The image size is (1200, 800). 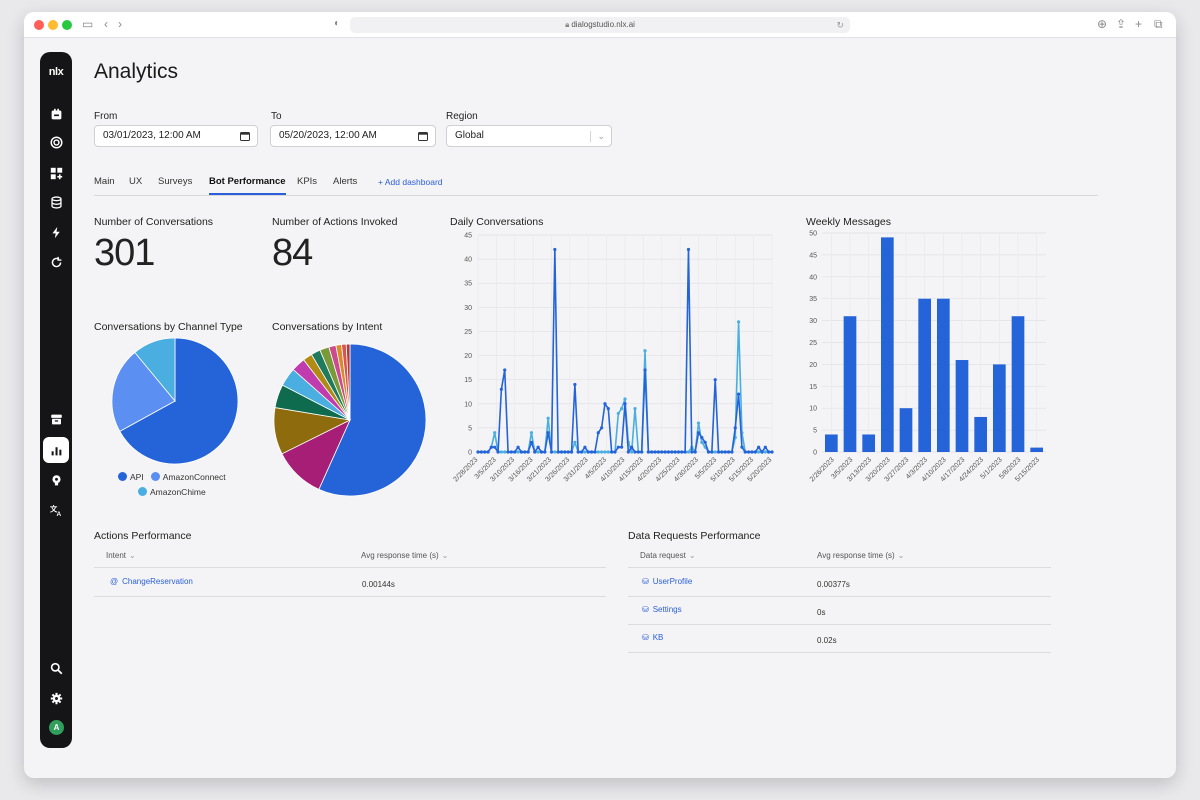 I want to click on minimize-window-button, so click(x=53, y=25).